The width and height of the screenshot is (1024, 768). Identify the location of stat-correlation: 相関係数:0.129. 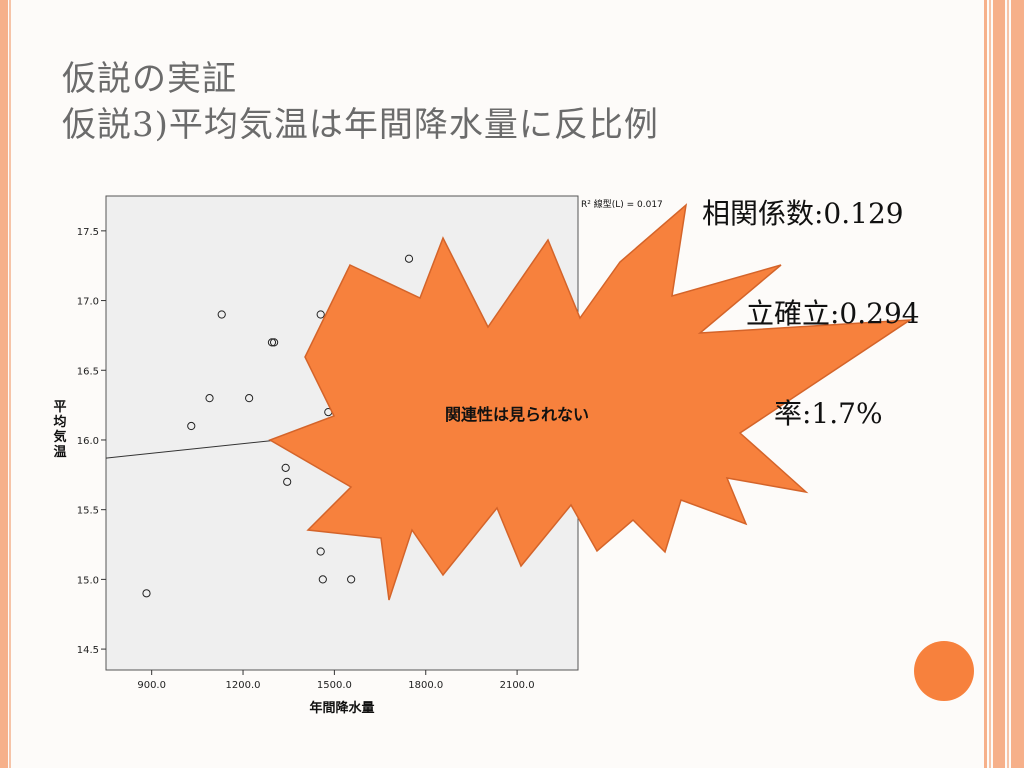
(803, 213).